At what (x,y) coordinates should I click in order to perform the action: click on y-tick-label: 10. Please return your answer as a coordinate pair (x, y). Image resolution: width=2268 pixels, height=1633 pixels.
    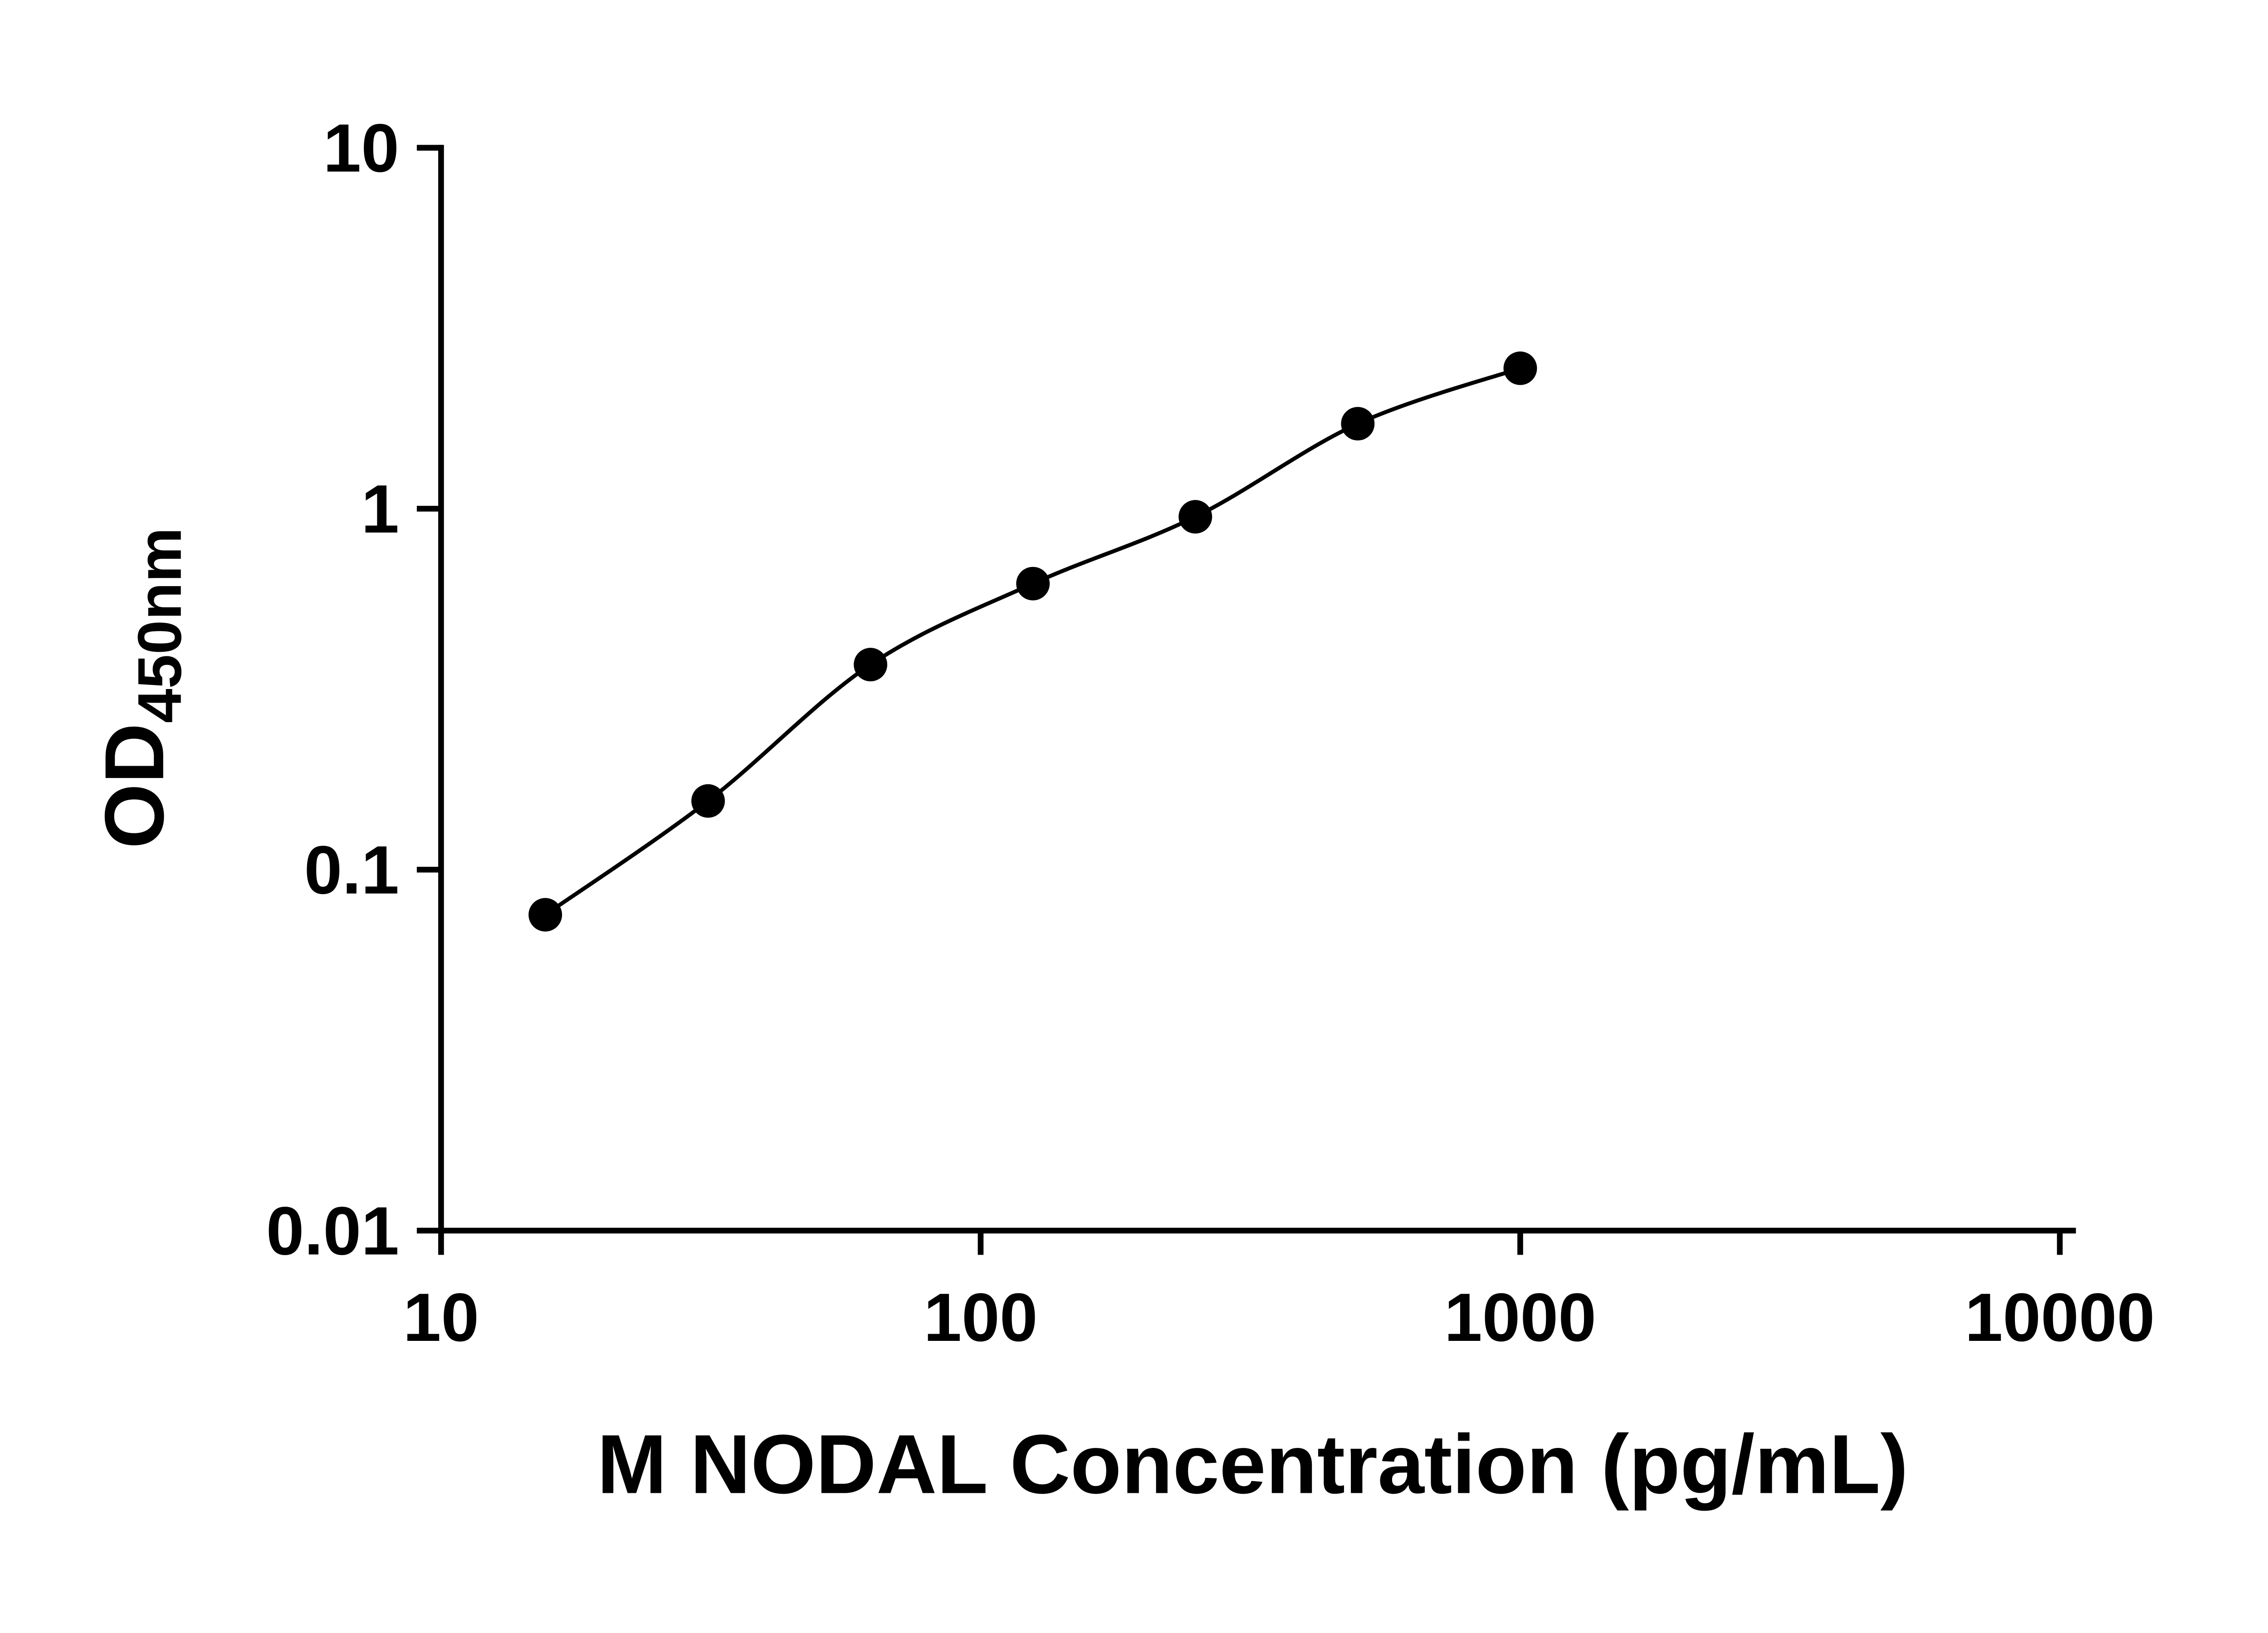
    Looking at the image, I should click on (361, 148).